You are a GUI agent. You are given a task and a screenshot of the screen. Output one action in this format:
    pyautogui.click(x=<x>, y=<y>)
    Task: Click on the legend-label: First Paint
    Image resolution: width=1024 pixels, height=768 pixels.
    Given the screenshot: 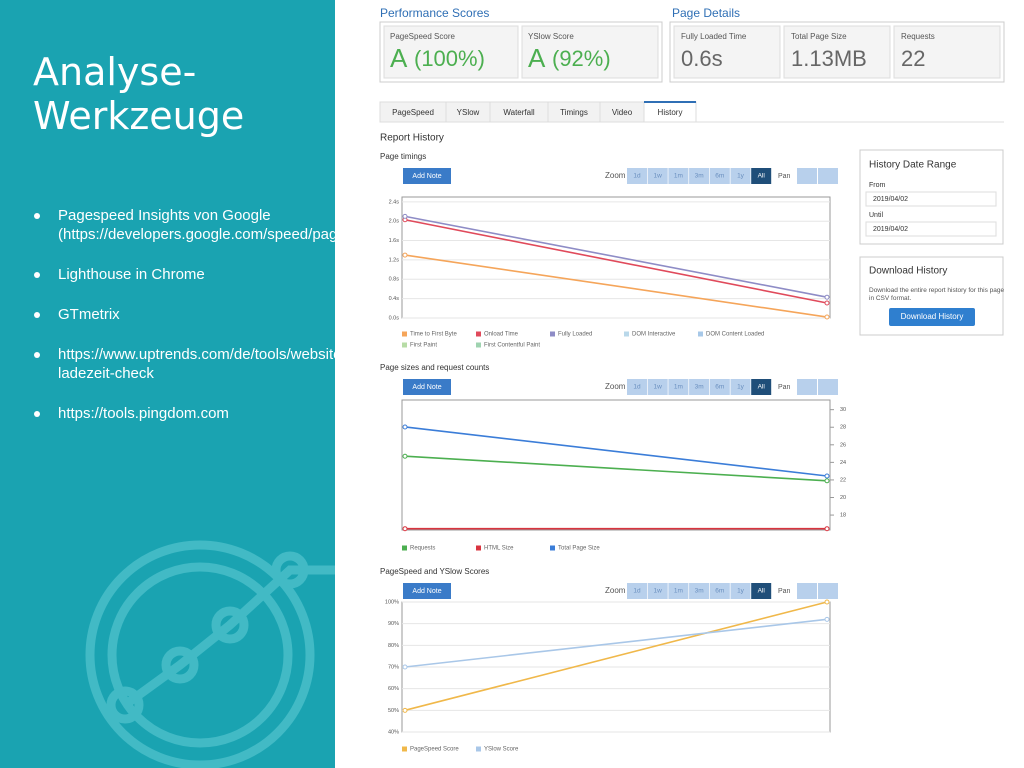 What is the action you would take?
    pyautogui.click(x=423, y=346)
    